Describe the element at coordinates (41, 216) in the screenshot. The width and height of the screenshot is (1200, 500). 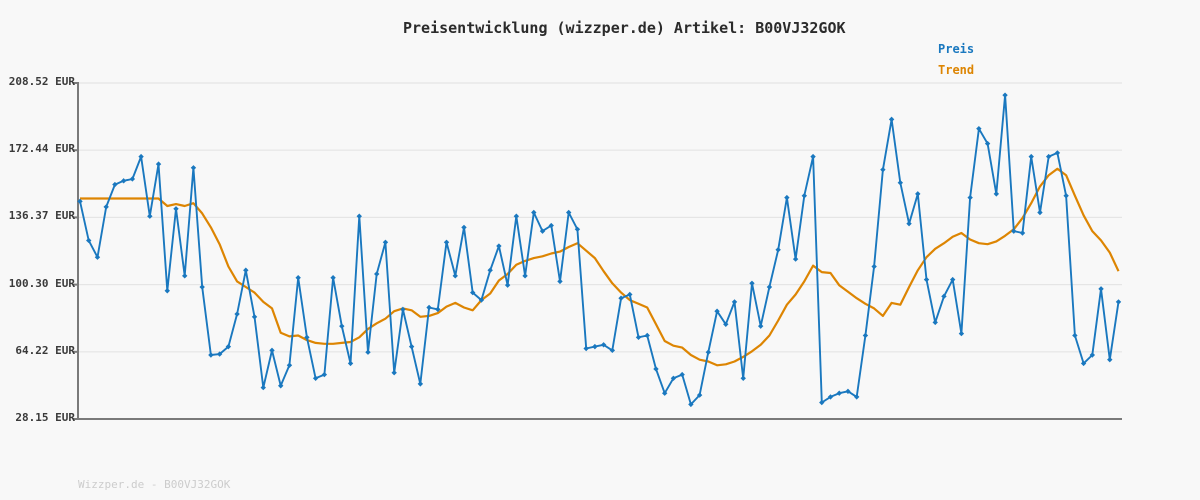
I see `y-axis-tick-label: 136.37 EUR` at that location.